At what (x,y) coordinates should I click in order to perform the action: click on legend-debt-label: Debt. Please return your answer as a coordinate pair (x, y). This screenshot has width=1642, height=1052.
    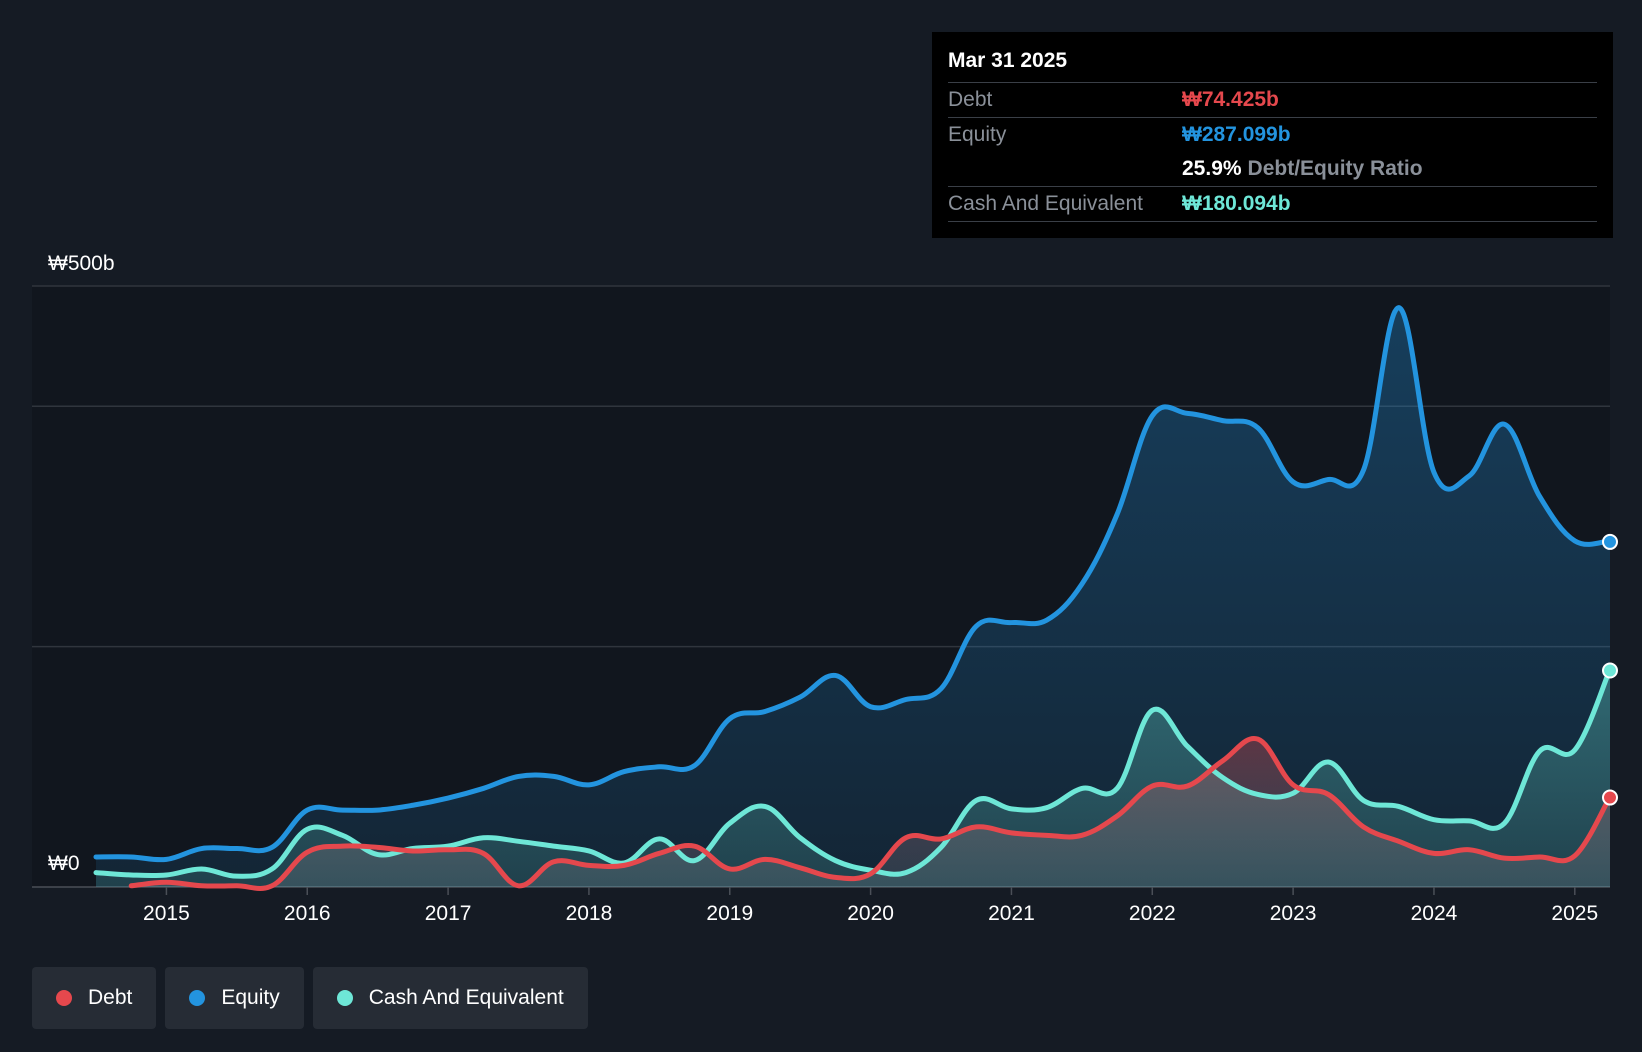
    Looking at the image, I should click on (110, 997).